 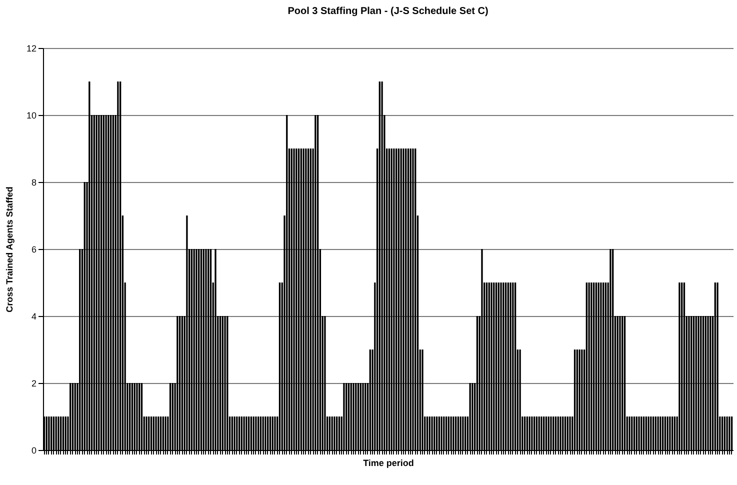 What do you see at coordinates (33, 249) in the screenshot?
I see `y-tick-label: 6` at bounding box center [33, 249].